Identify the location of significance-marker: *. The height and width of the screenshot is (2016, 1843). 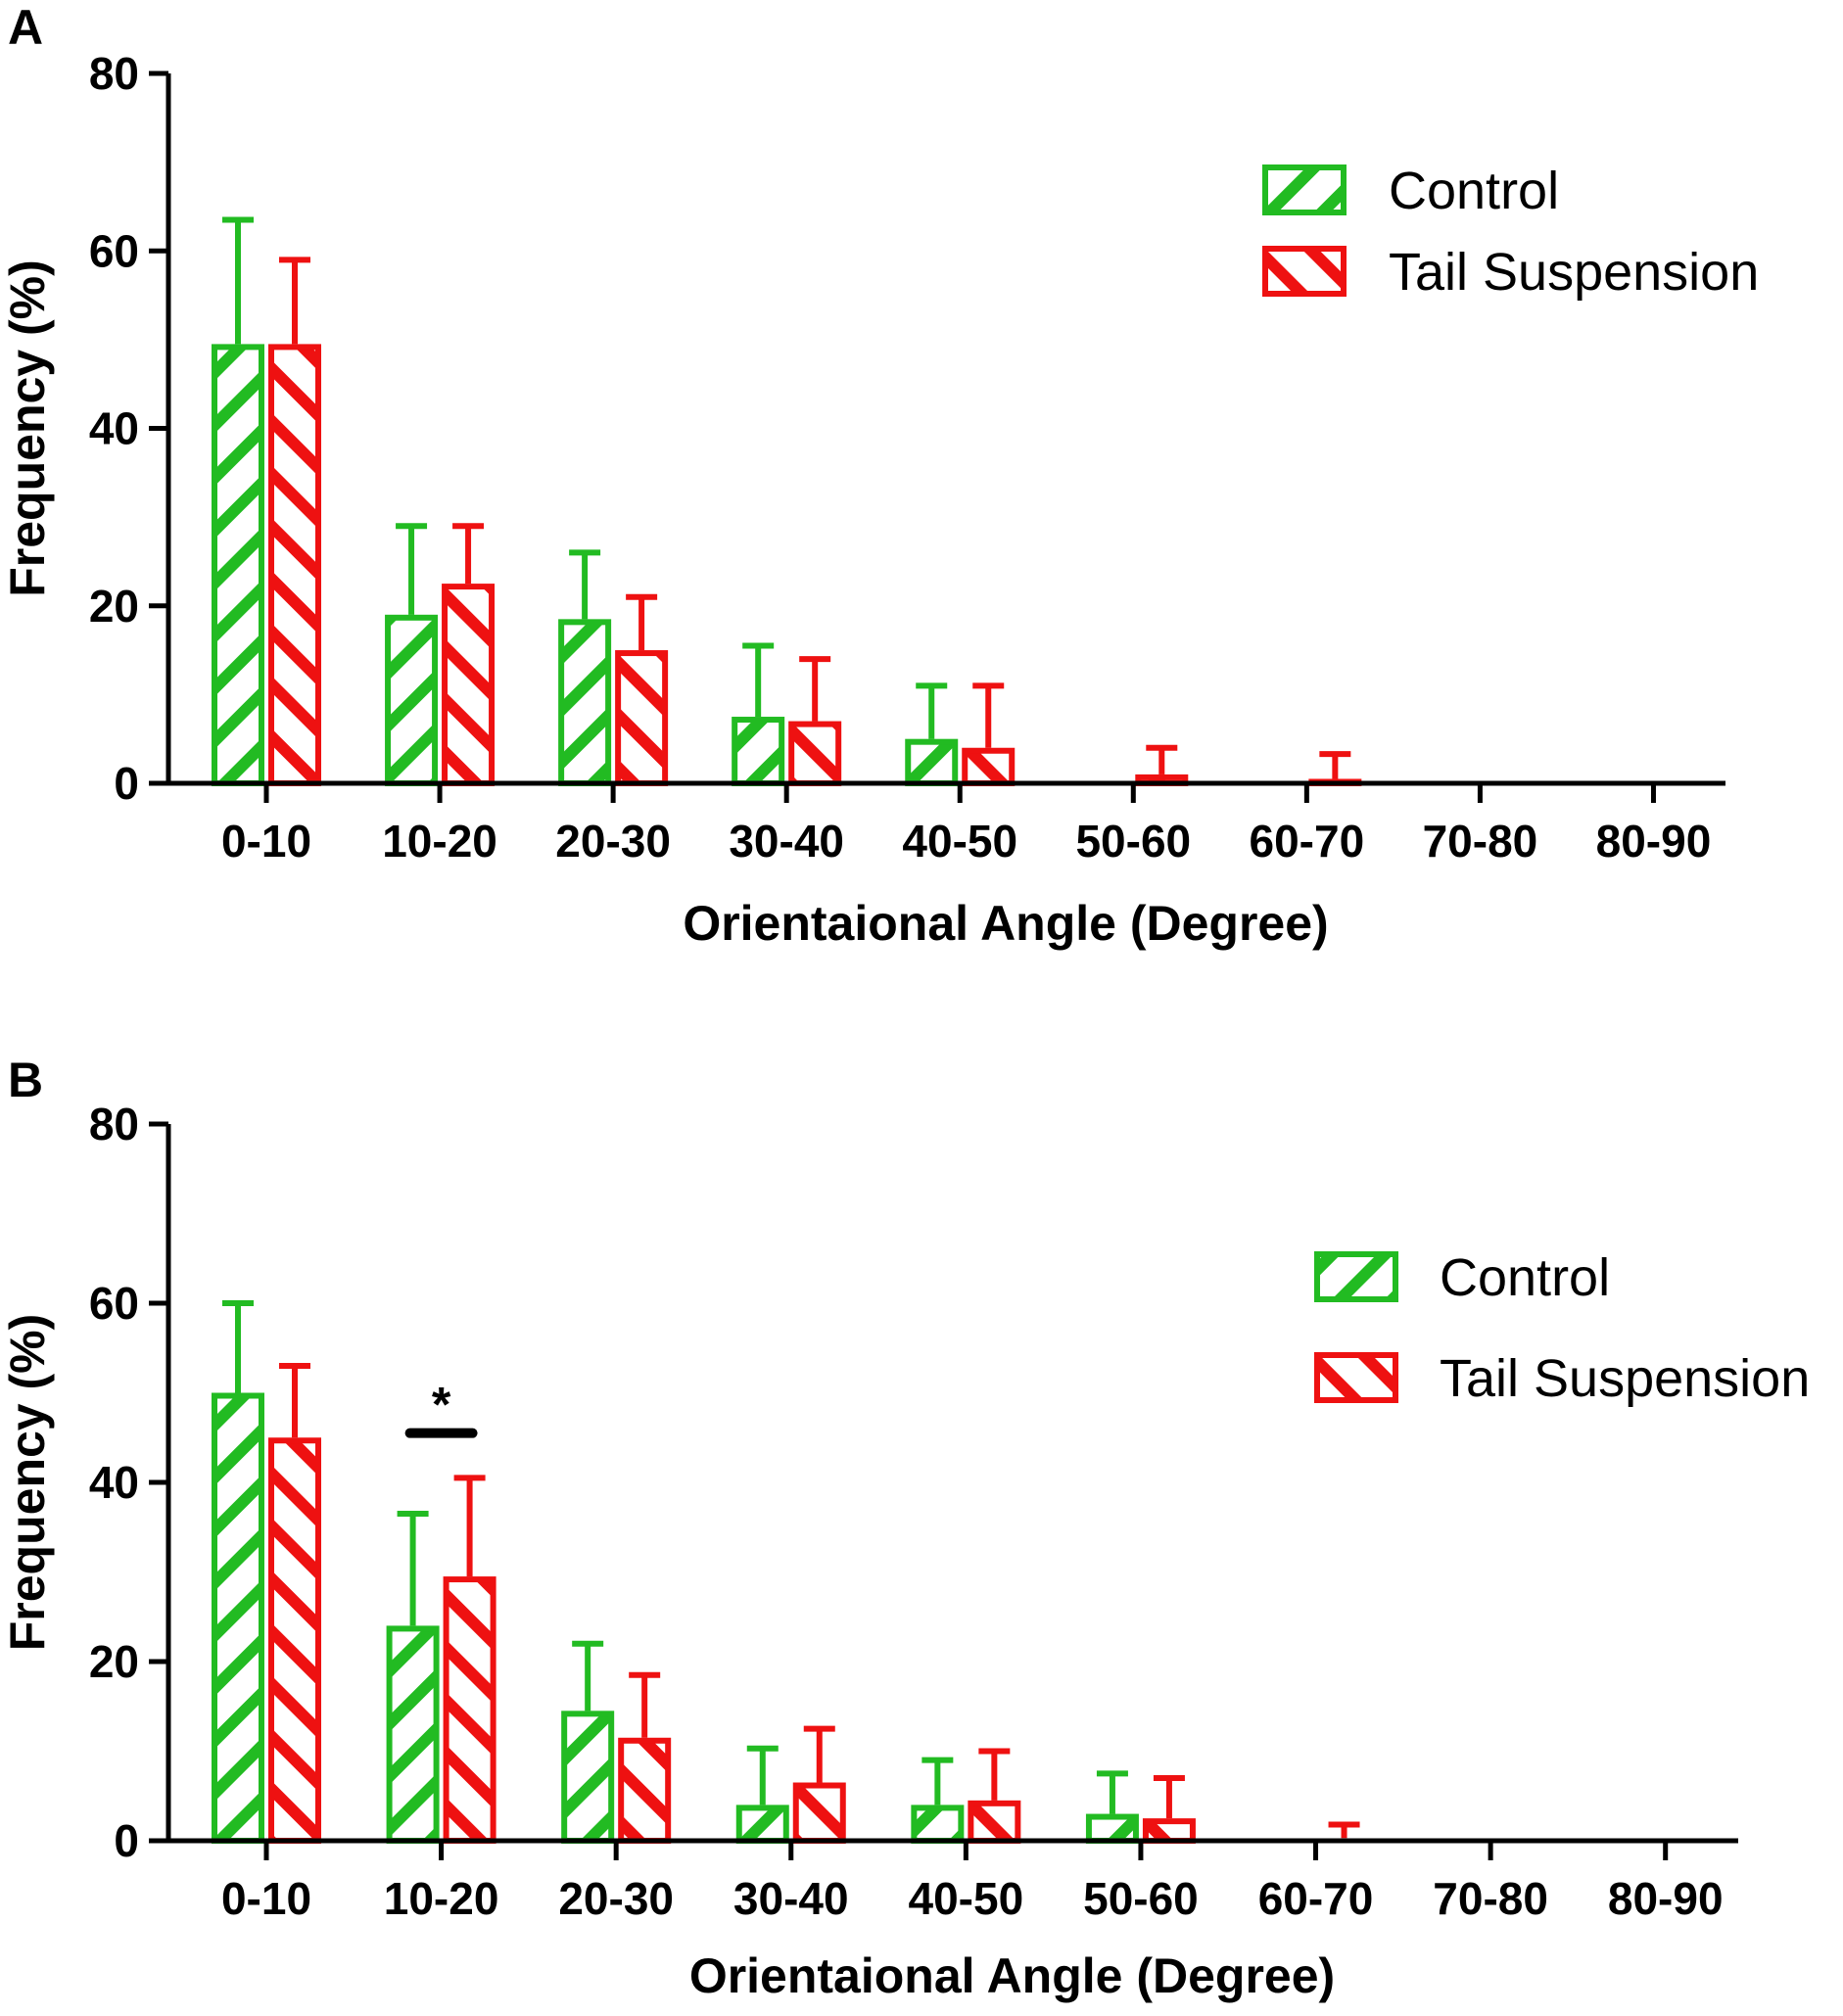
(441, 1405).